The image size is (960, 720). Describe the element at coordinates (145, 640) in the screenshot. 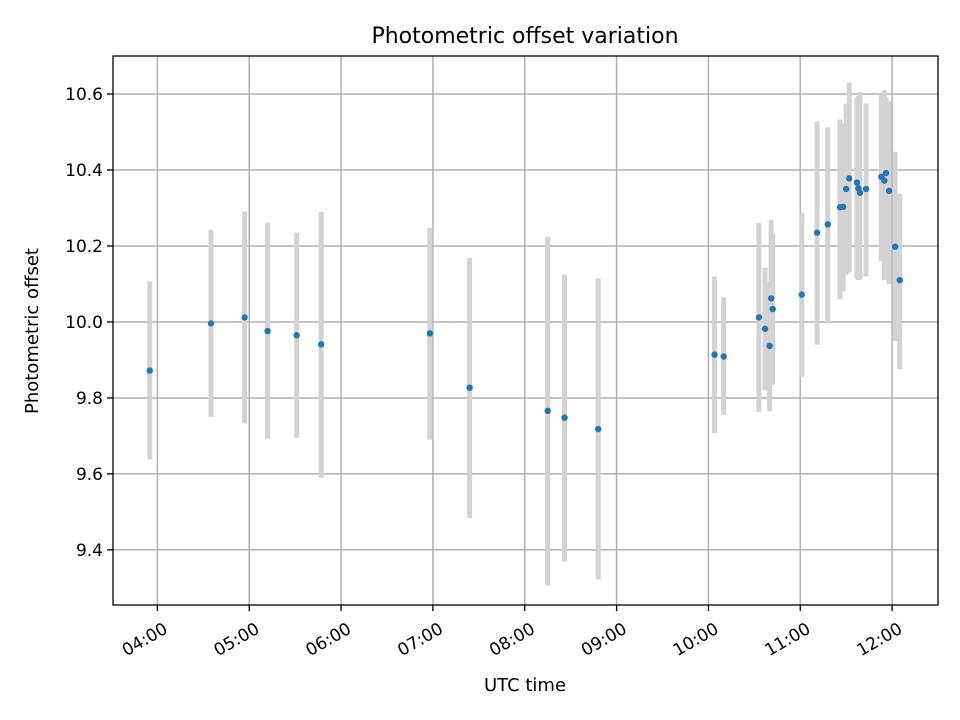

I see `x-tick-label: 04:00` at that location.